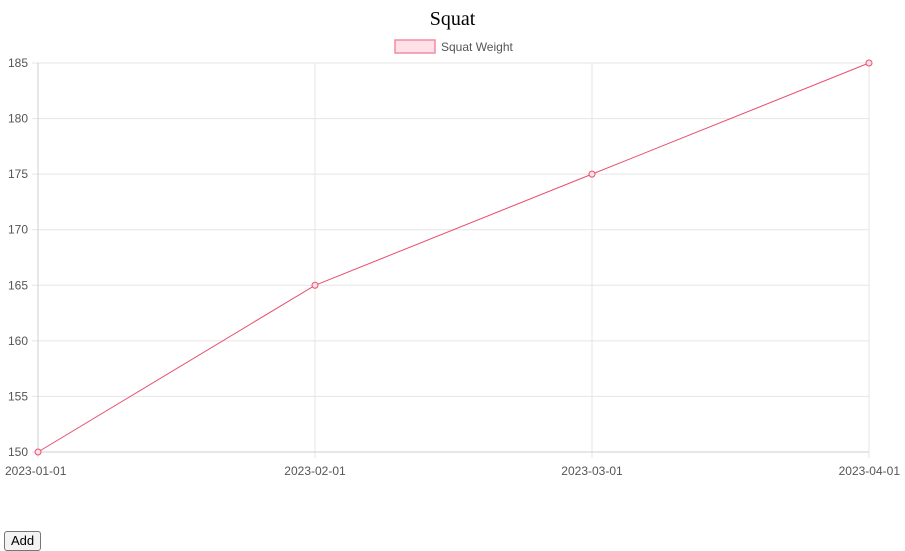 The height and width of the screenshot is (551, 905). What do you see at coordinates (18, 396) in the screenshot?
I see `y-tick-label: 155` at bounding box center [18, 396].